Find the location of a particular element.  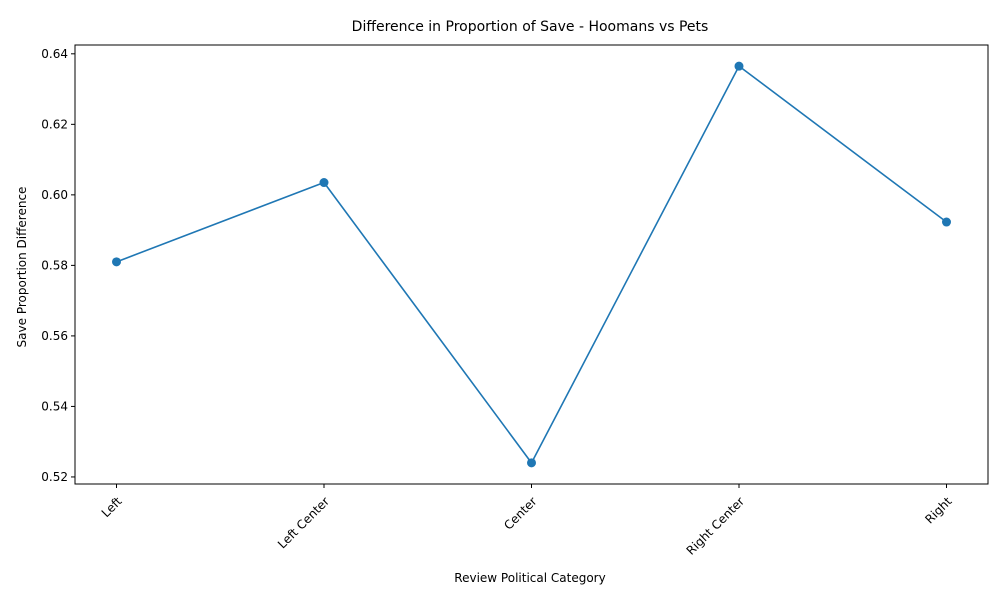

y-tick-label: 0.54 is located at coordinates (54, 406).